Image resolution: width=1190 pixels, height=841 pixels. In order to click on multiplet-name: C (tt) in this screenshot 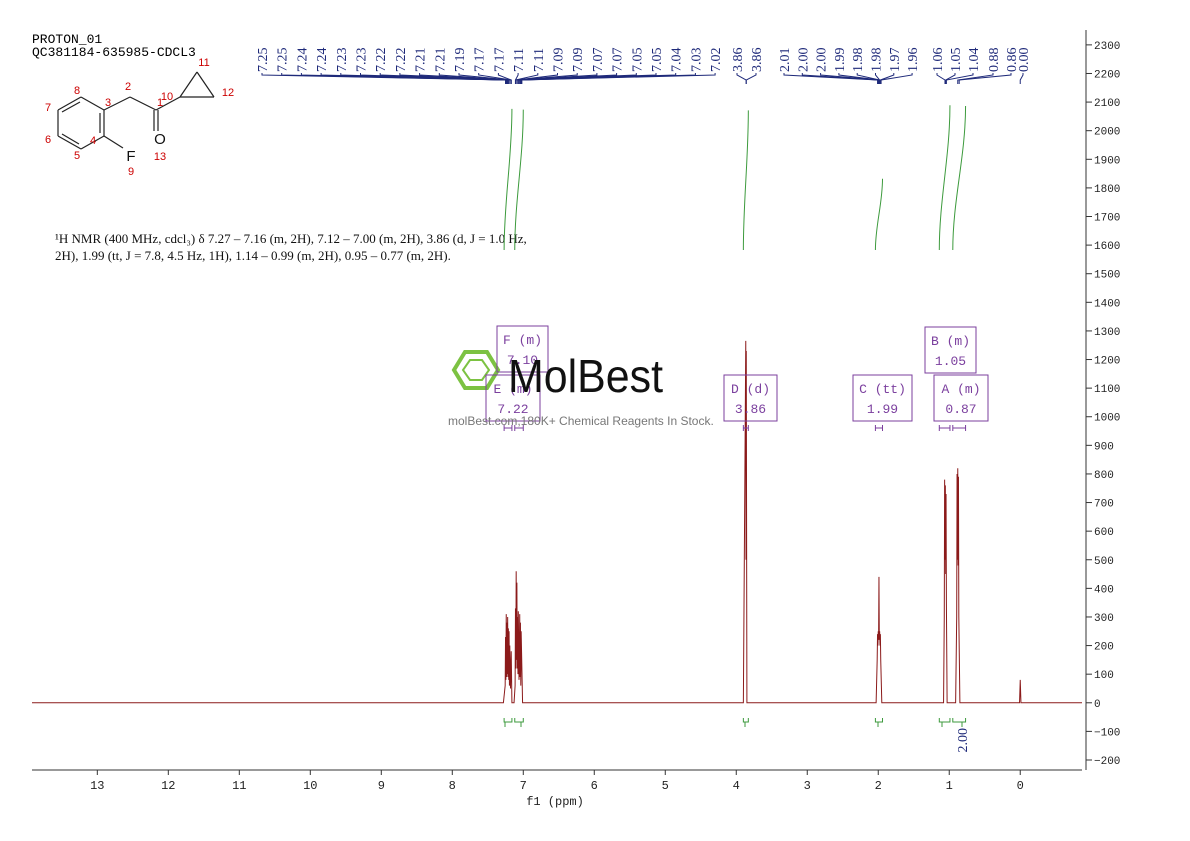, I will do `click(882, 389)`.